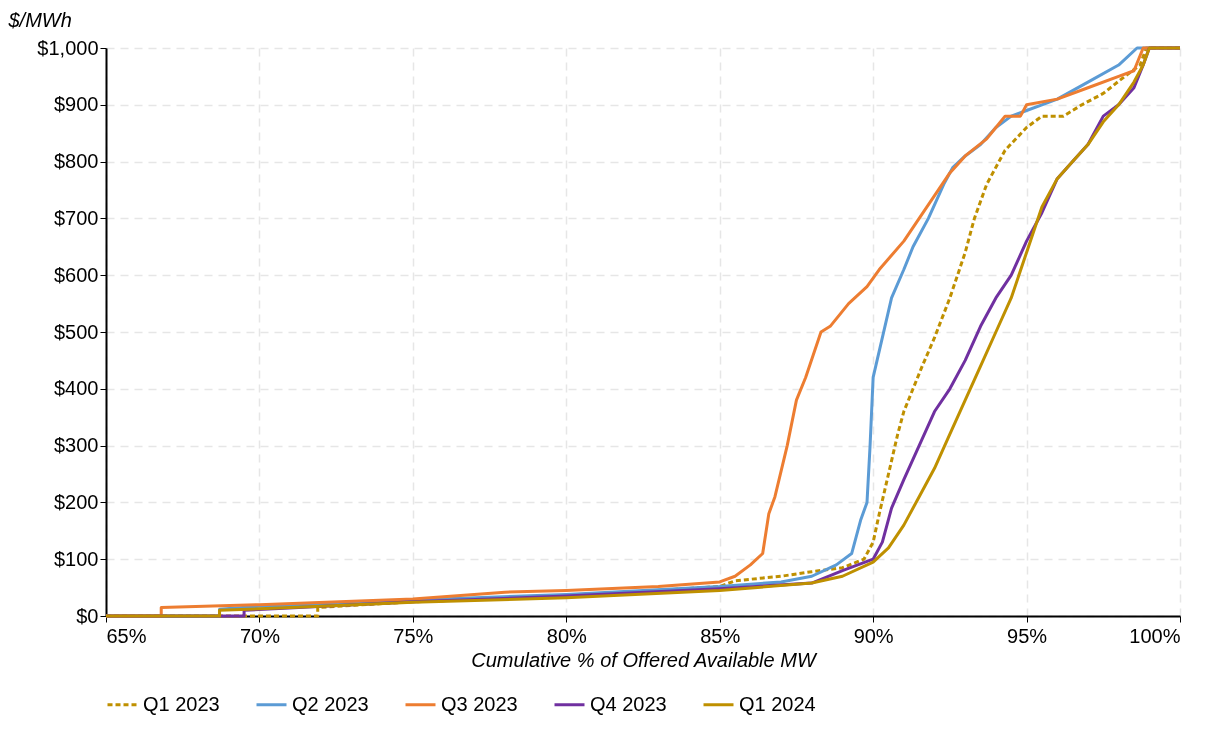  What do you see at coordinates (628, 703) in the screenshot?
I see `legend-label: Q4 2023` at bounding box center [628, 703].